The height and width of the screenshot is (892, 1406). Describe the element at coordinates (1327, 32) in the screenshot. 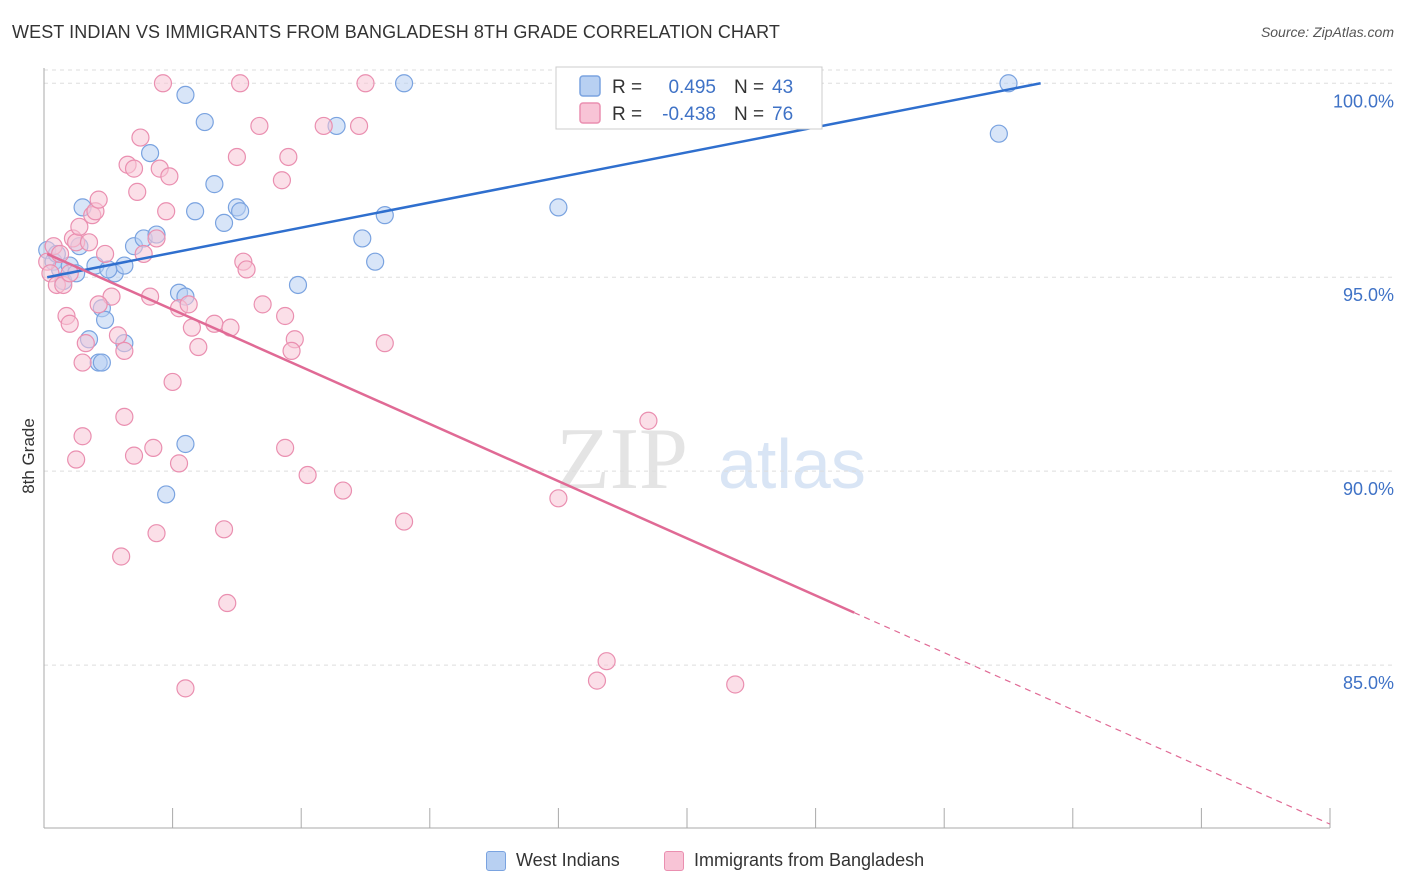

I see `source-label: Source: ZipAtlas.com` at that location.